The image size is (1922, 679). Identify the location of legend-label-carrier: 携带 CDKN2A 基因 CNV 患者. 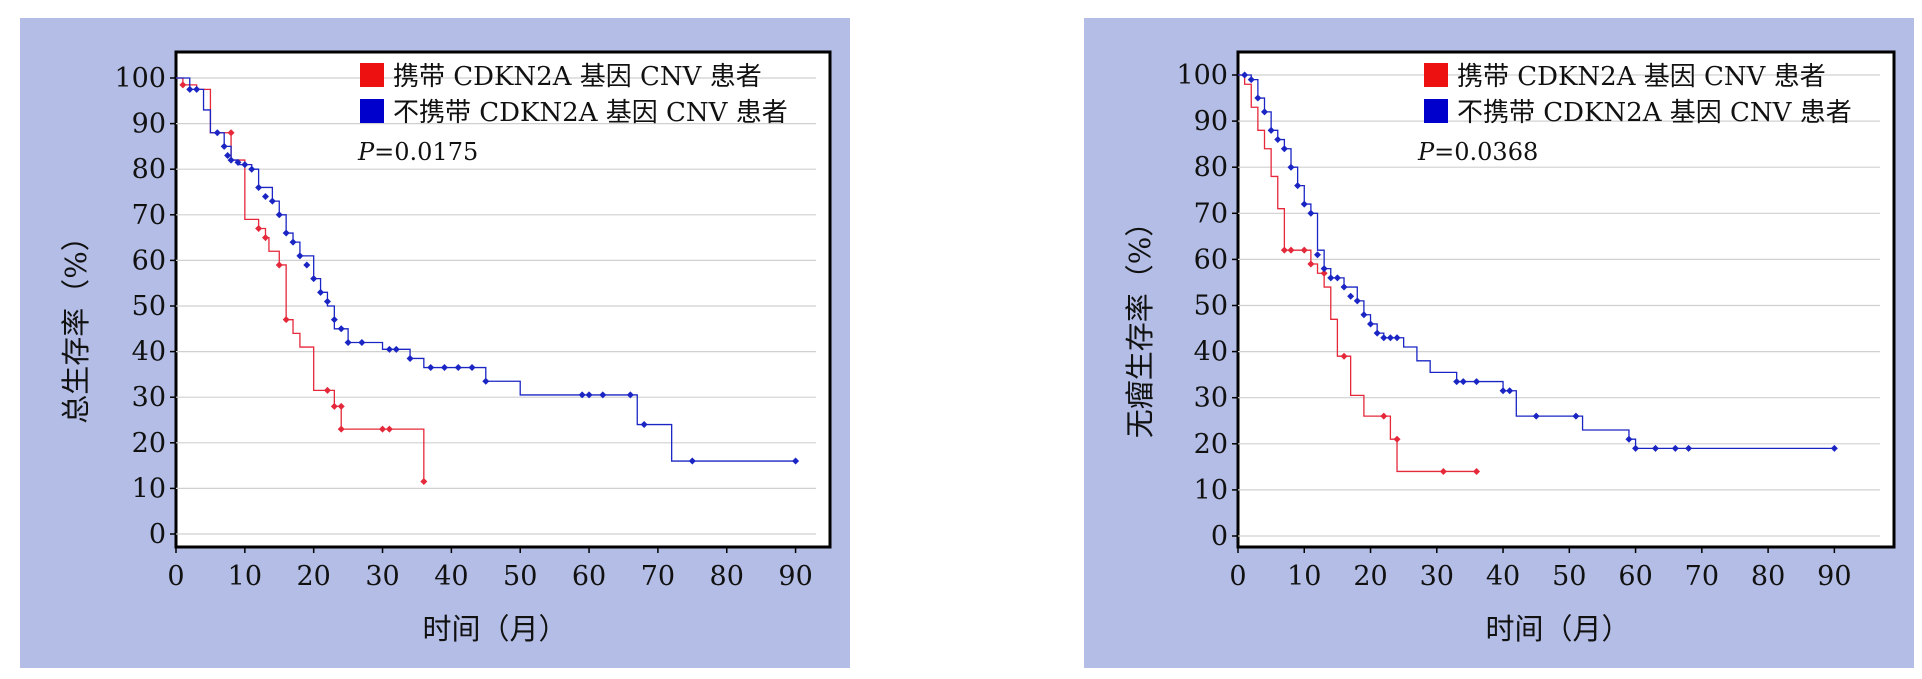
(577, 77).